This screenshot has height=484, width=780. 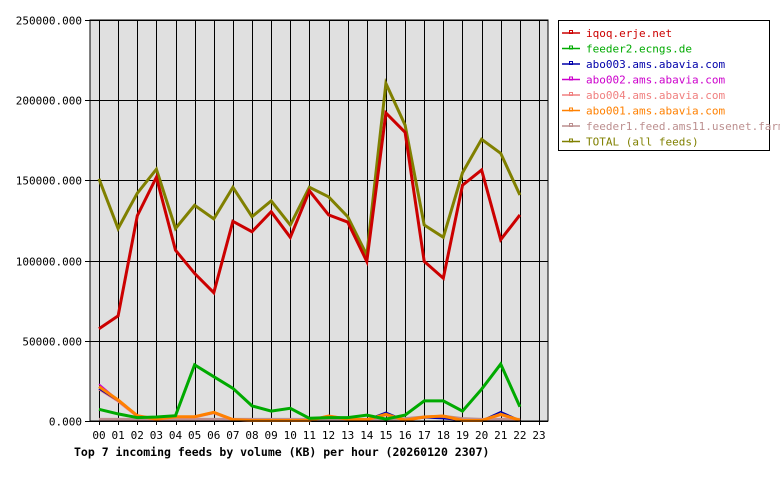 What do you see at coordinates (347, 435) in the screenshot?
I see `x-tick-label: 13` at bounding box center [347, 435].